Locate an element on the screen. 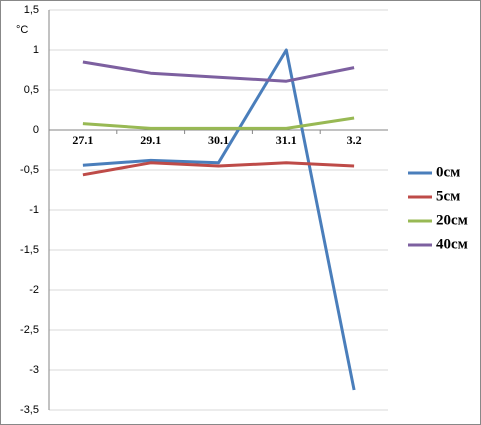  y-tick-label: 1 is located at coordinates (36, 50).